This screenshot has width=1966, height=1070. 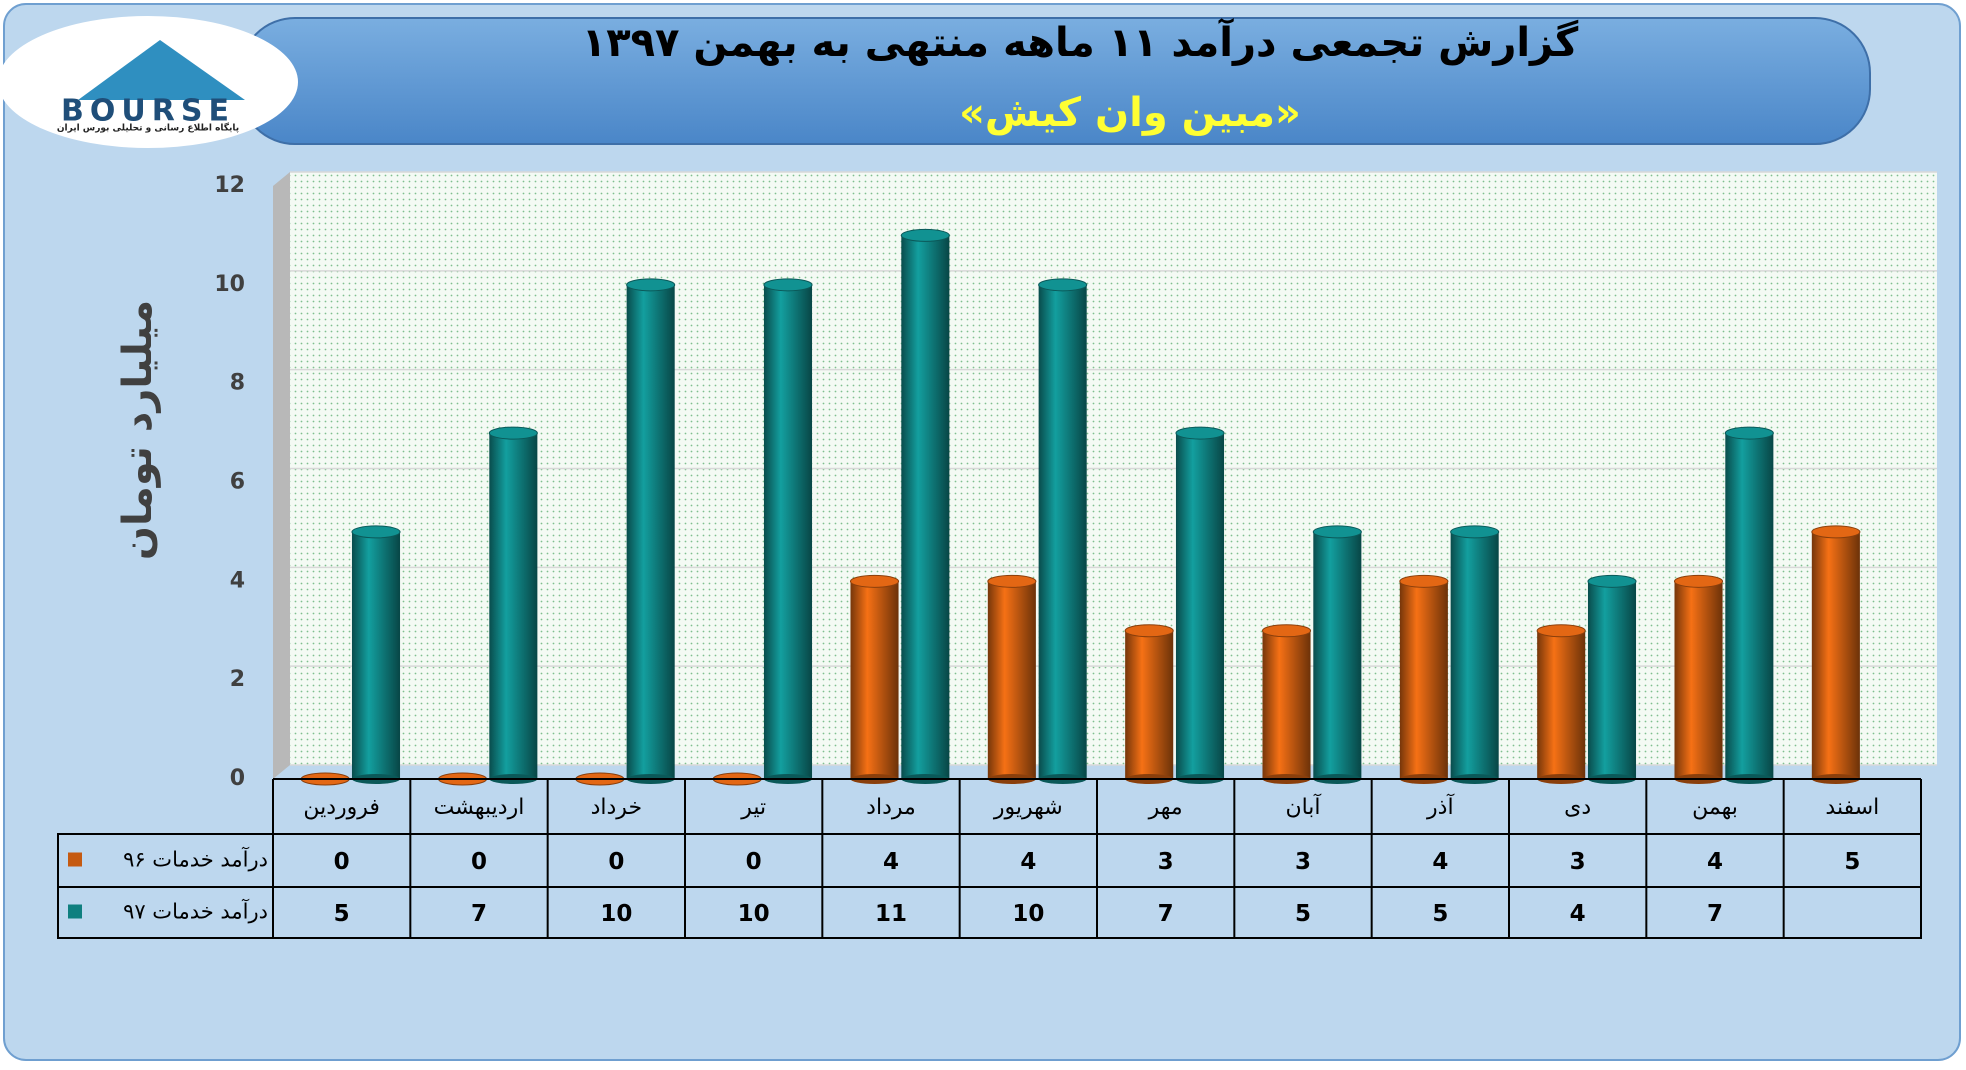 I want to click on x-tick-label: تیر, so click(x=753, y=807).